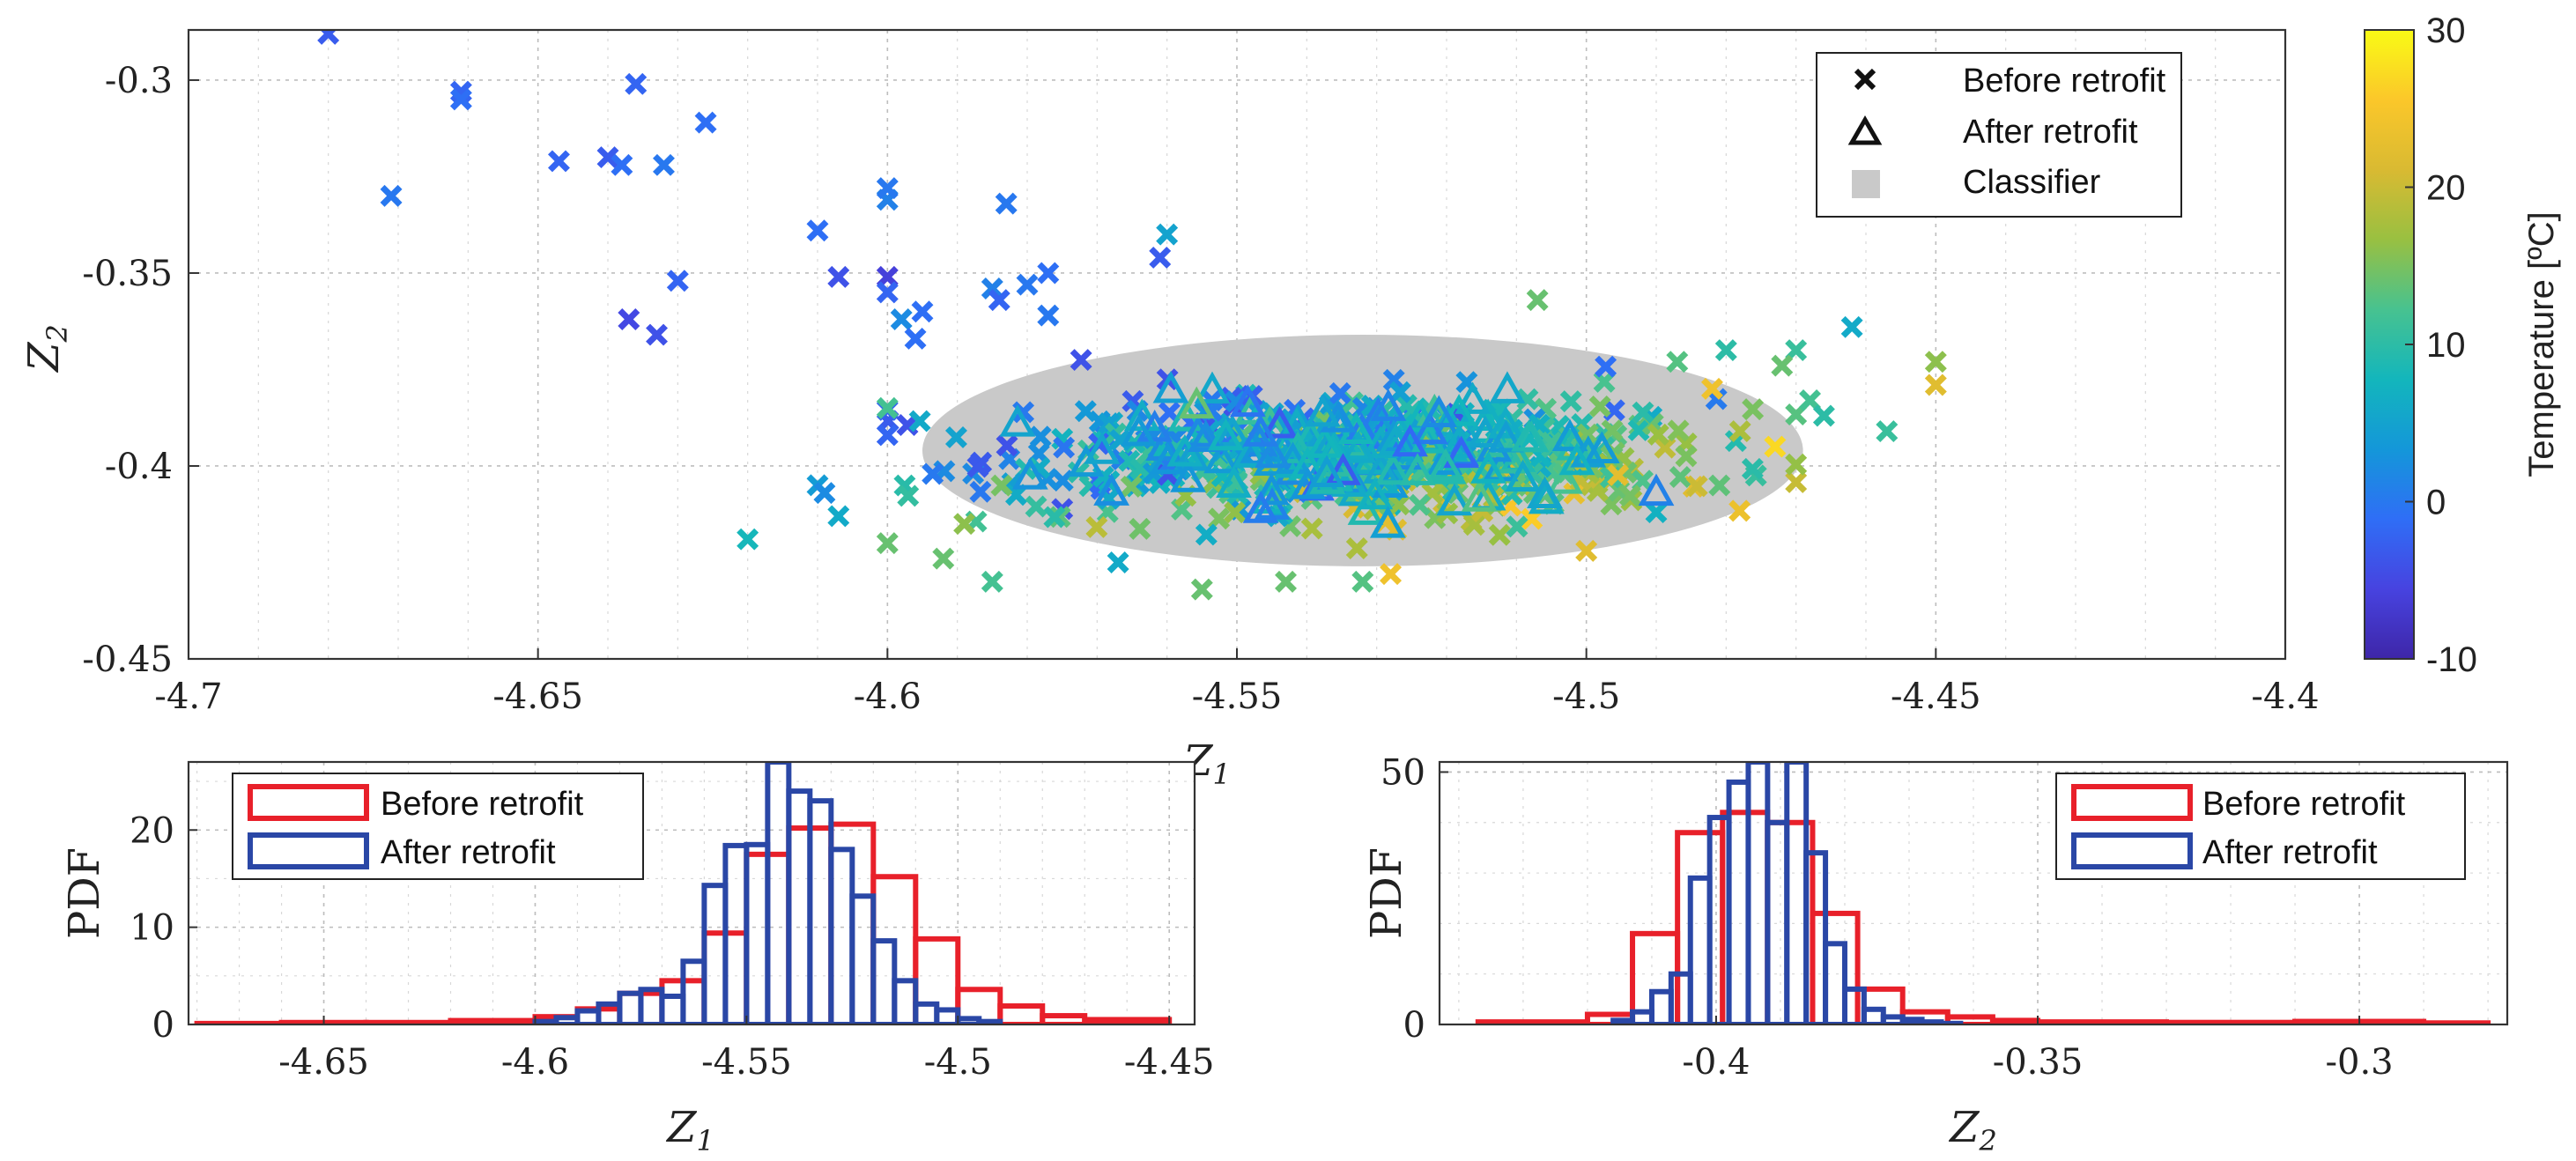 The width and height of the screenshot is (2576, 1161). What do you see at coordinates (44, 357) in the screenshot?
I see `main-y-label-main: Z` at bounding box center [44, 357].